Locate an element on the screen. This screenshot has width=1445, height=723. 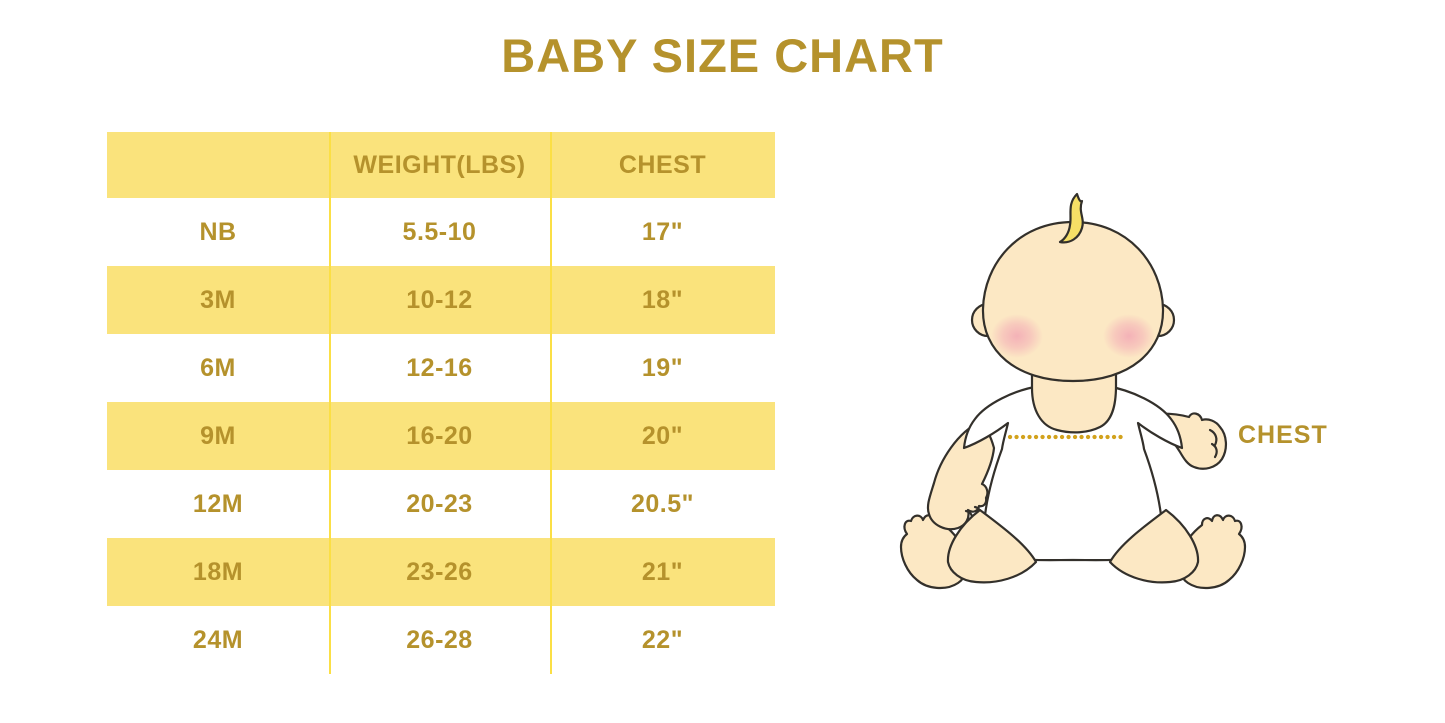
weight-cell: 20-23 is located at coordinates (439, 503).